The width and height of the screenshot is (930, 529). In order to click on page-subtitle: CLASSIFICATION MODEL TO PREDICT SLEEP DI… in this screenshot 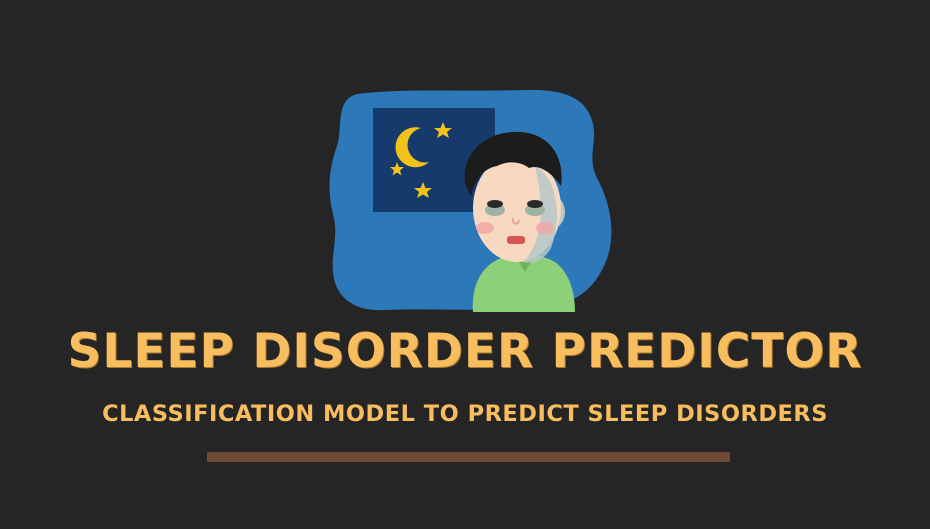, I will do `click(465, 414)`.